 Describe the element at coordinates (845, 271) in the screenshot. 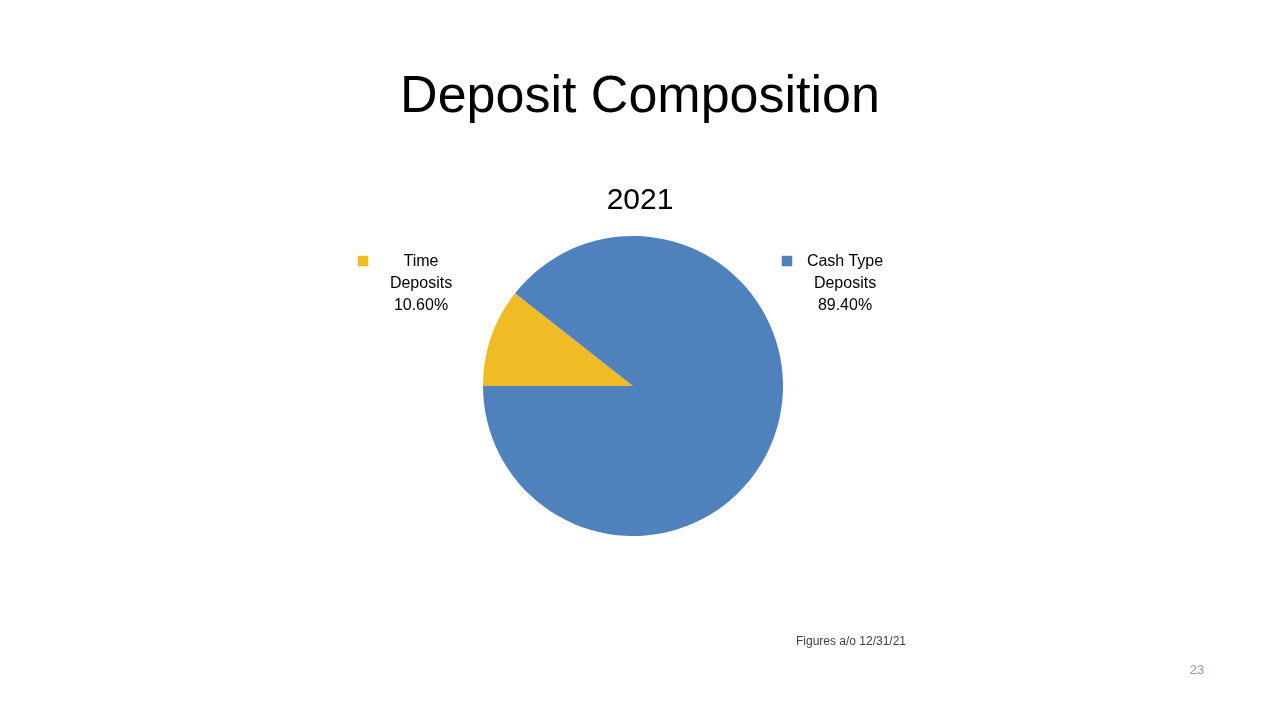

I see `legend-label: Cash Type Deposits` at that location.